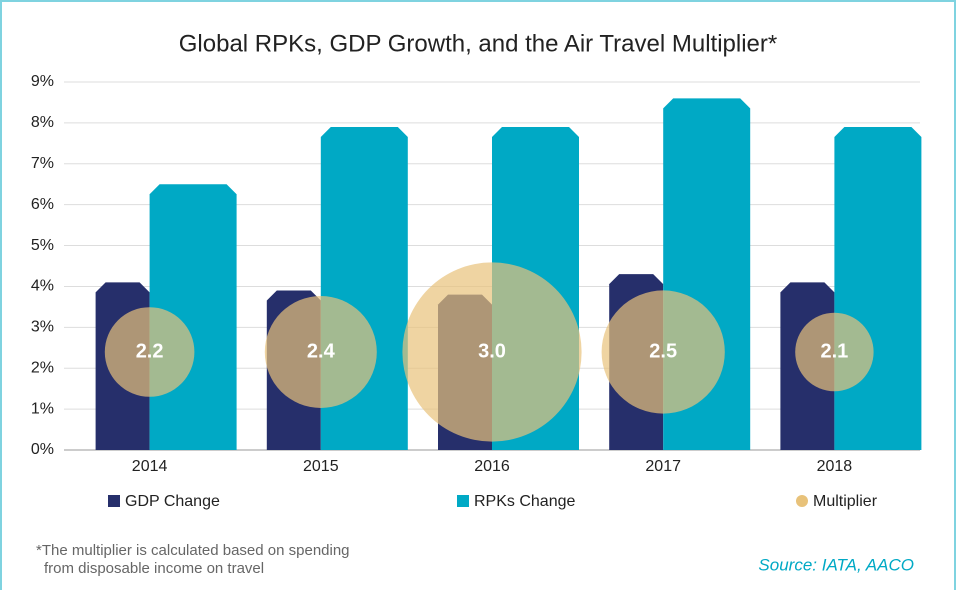 This screenshot has width=956, height=595. I want to click on data-label: 2.2, so click(150, 351).